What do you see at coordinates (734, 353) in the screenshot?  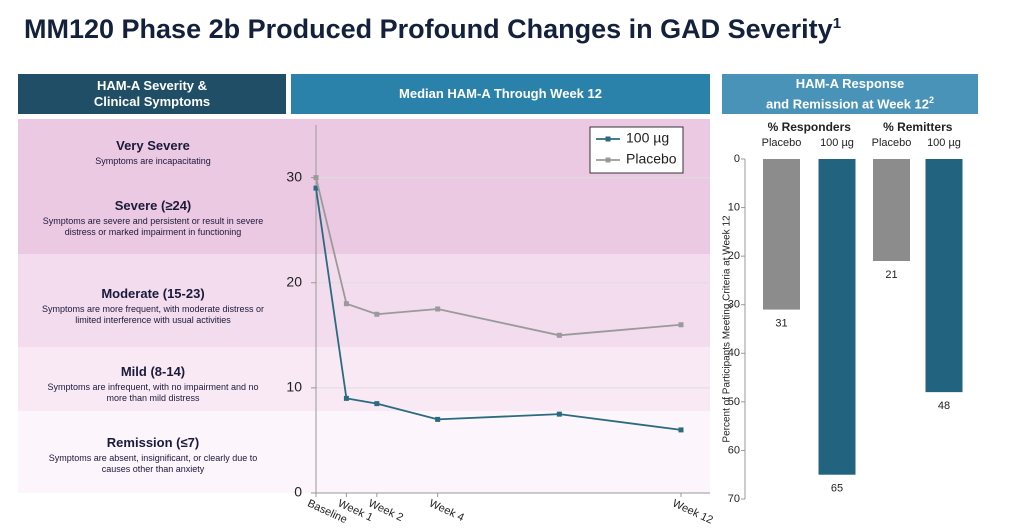 I see `y-tick-label: 40` at bounding box center [734, 353].